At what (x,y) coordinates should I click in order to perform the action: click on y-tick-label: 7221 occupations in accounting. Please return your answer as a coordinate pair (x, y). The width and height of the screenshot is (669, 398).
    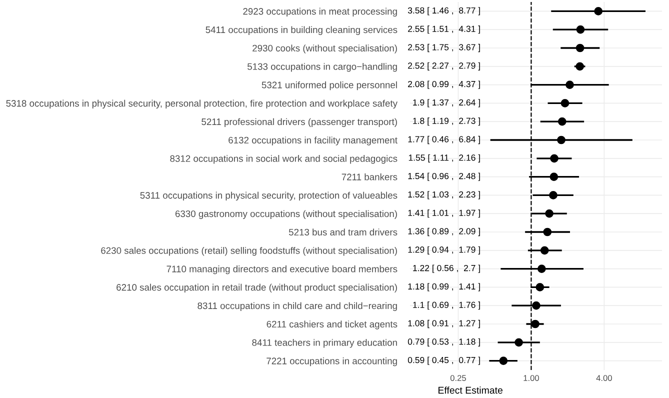
    Looking at the image, I should click on (331, 361).